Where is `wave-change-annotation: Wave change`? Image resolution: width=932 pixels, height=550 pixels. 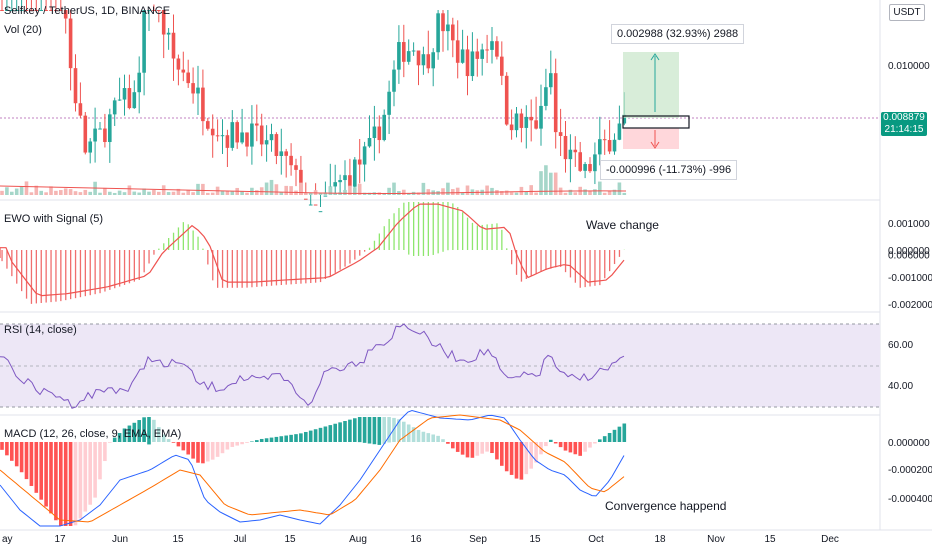 wave-change-annotation: Wave change is located at coordinates (622, 225).